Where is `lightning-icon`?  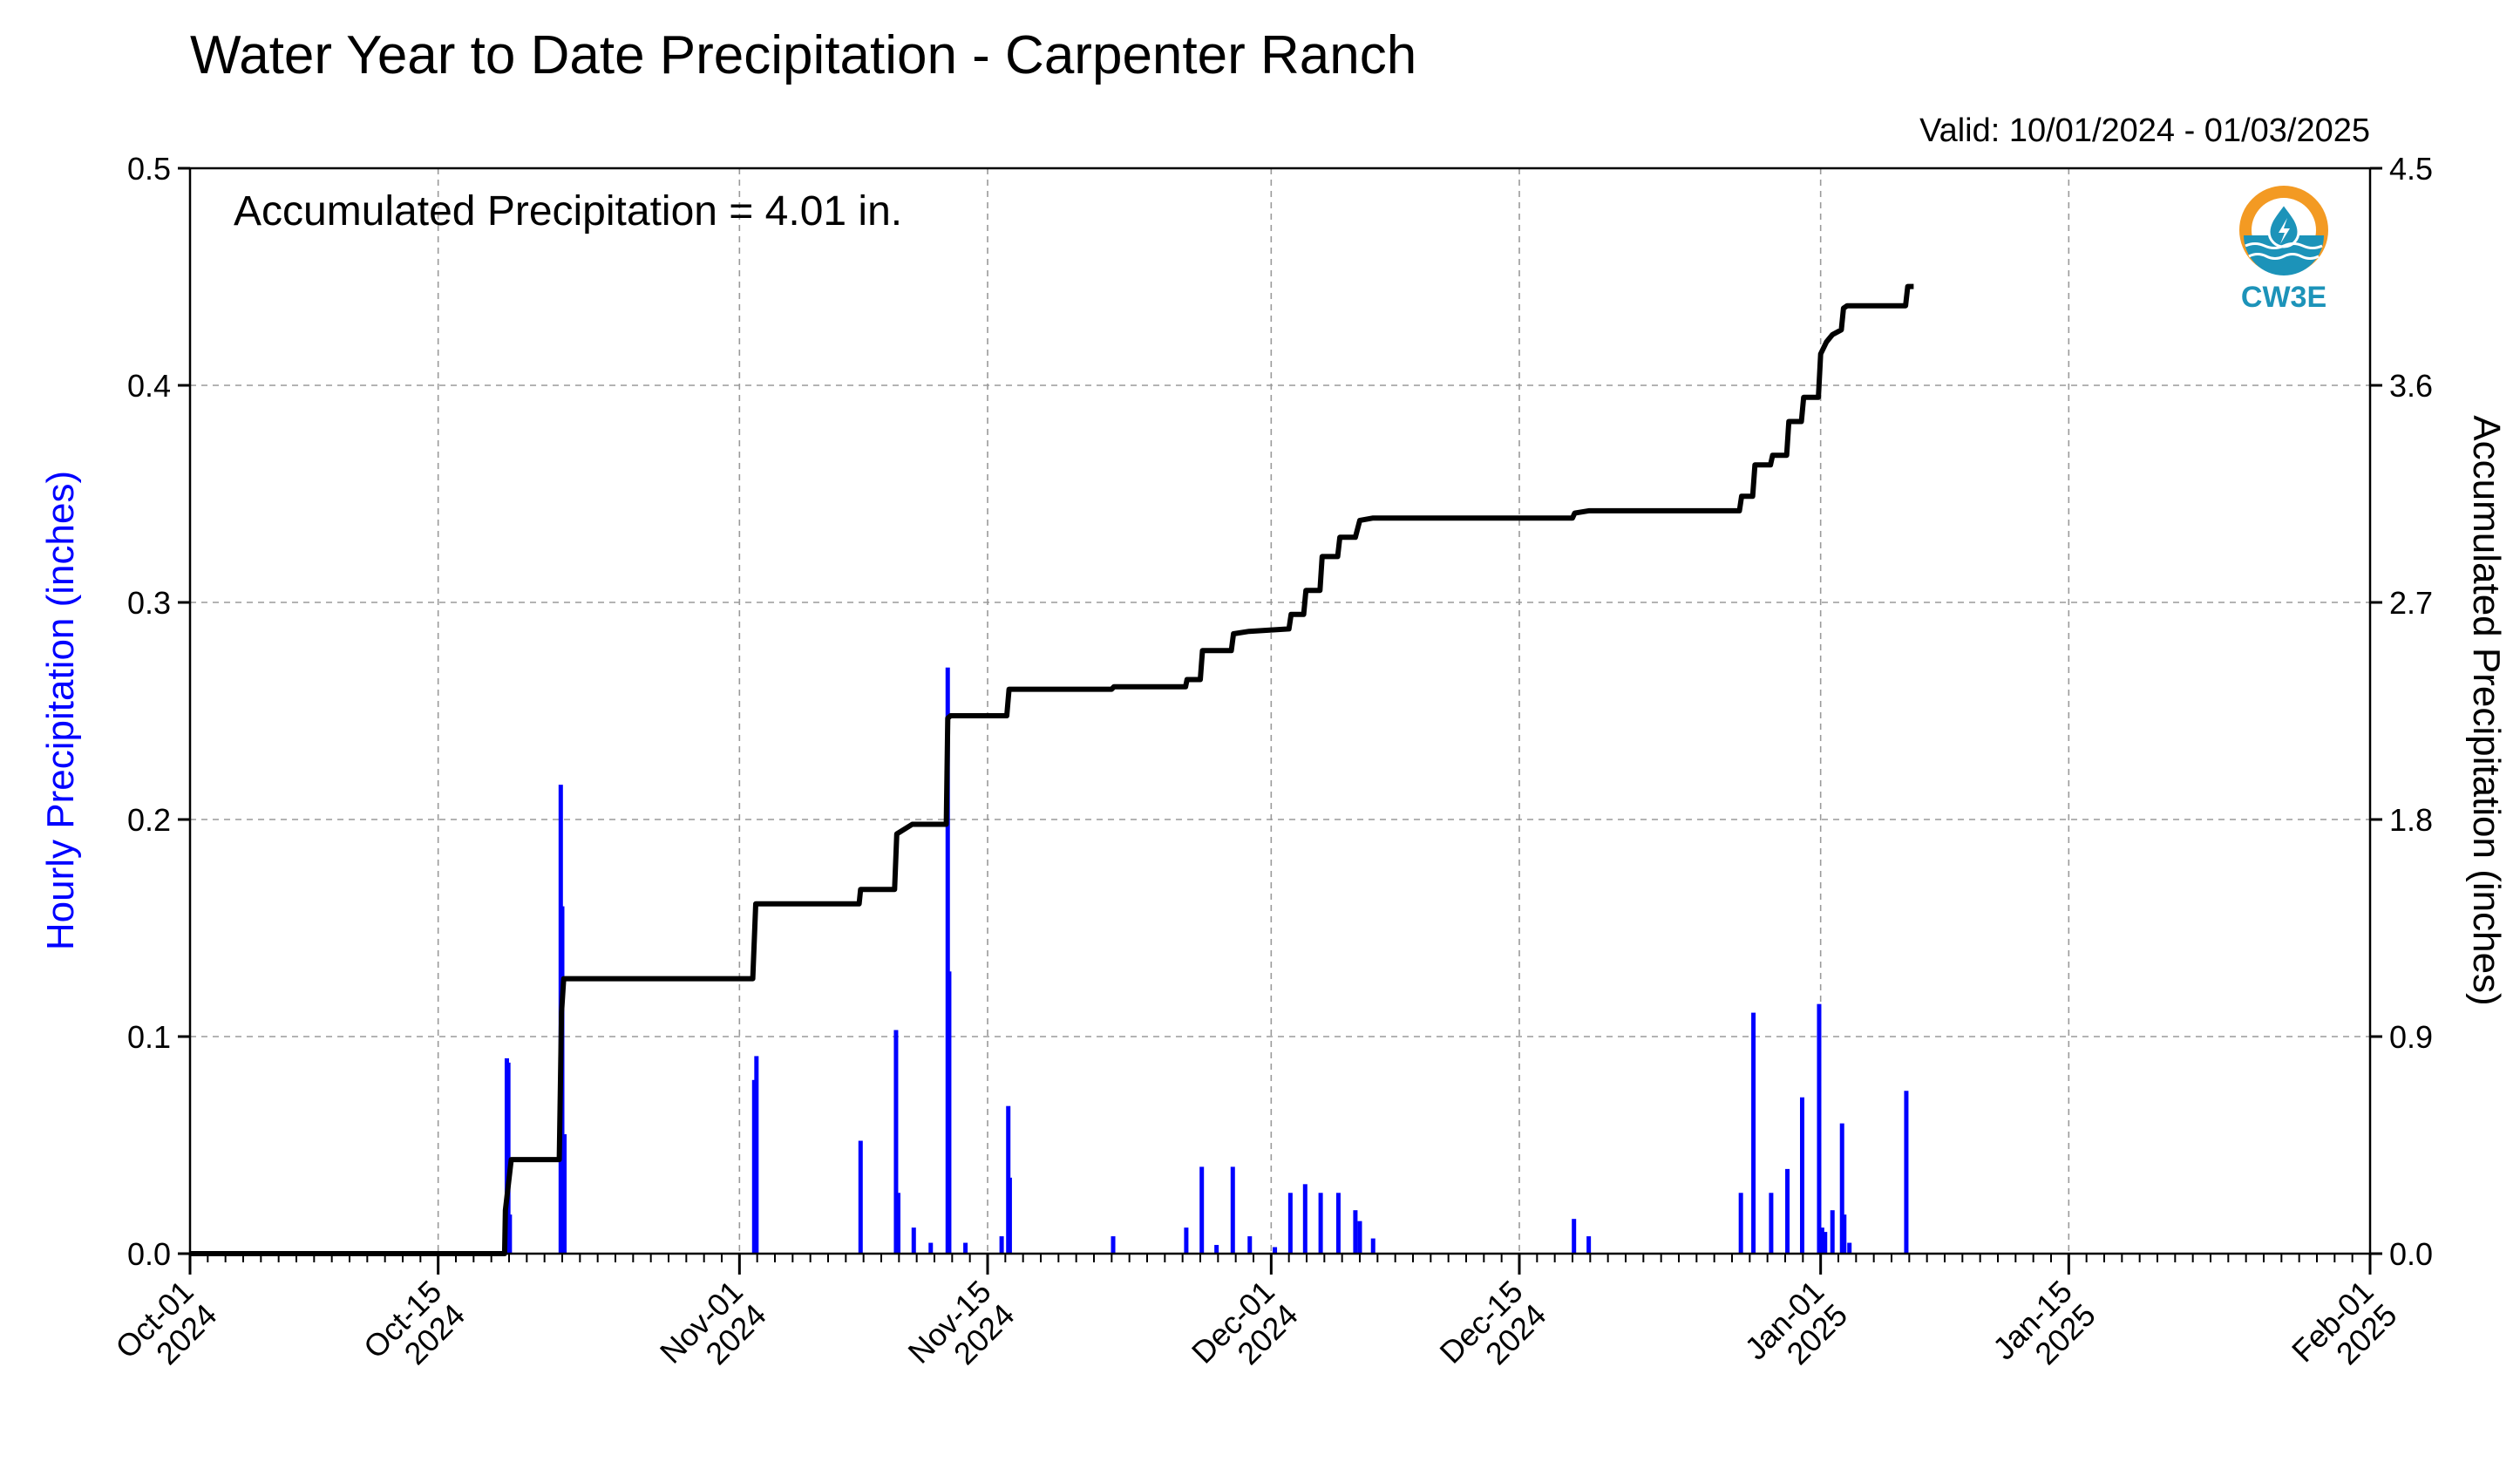 lightning-icon is located at coordinates (2284, 231).